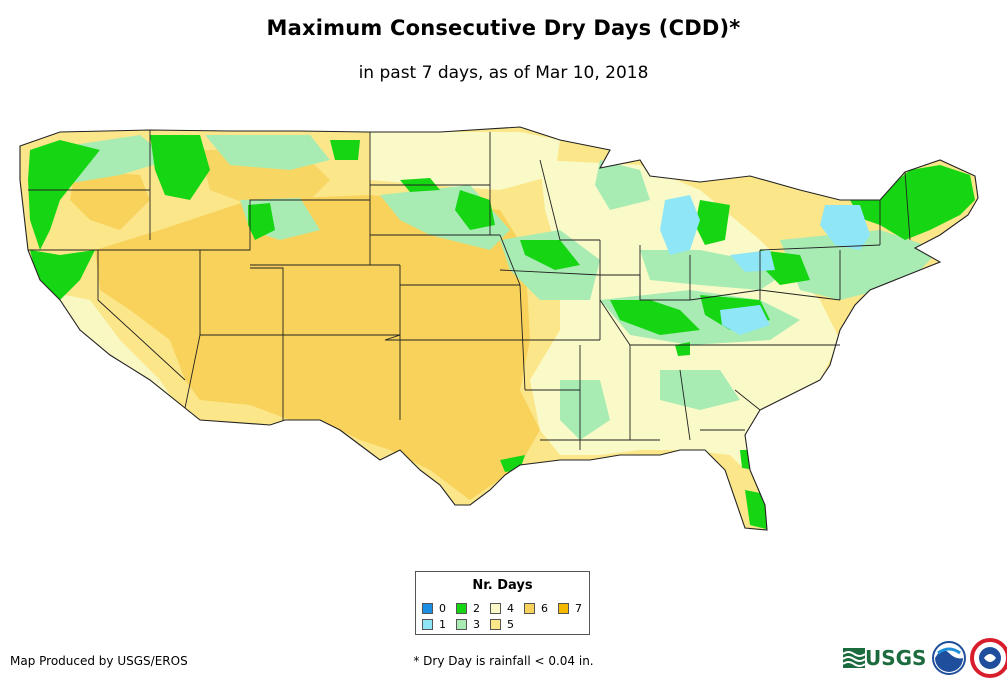 This screenshot has height=691, width=1007. I want to click on map-subtitle: in past 7 days, as of Mar 10, 2018, so click(503, 73).